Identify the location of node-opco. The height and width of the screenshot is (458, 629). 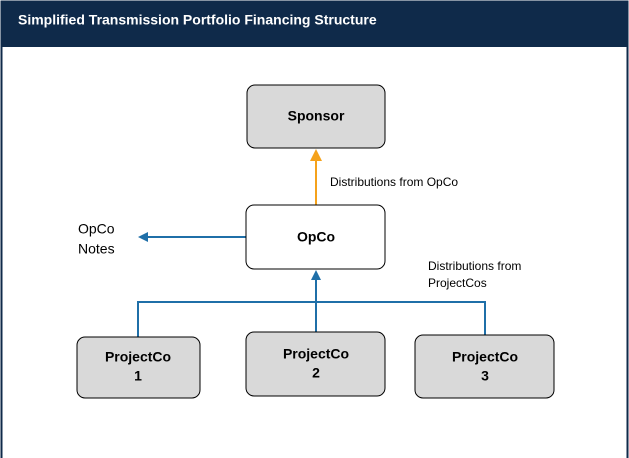
(315, 237).